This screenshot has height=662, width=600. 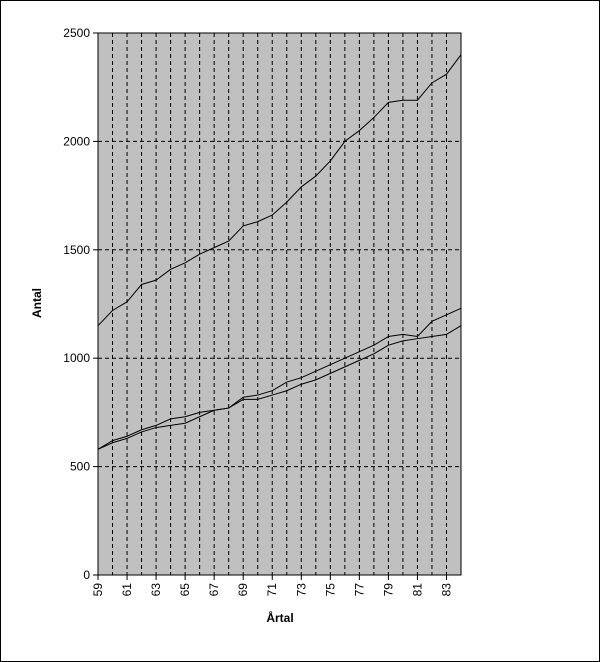 I want to click on y-tick-label: 0, so click(x=86, y=575).